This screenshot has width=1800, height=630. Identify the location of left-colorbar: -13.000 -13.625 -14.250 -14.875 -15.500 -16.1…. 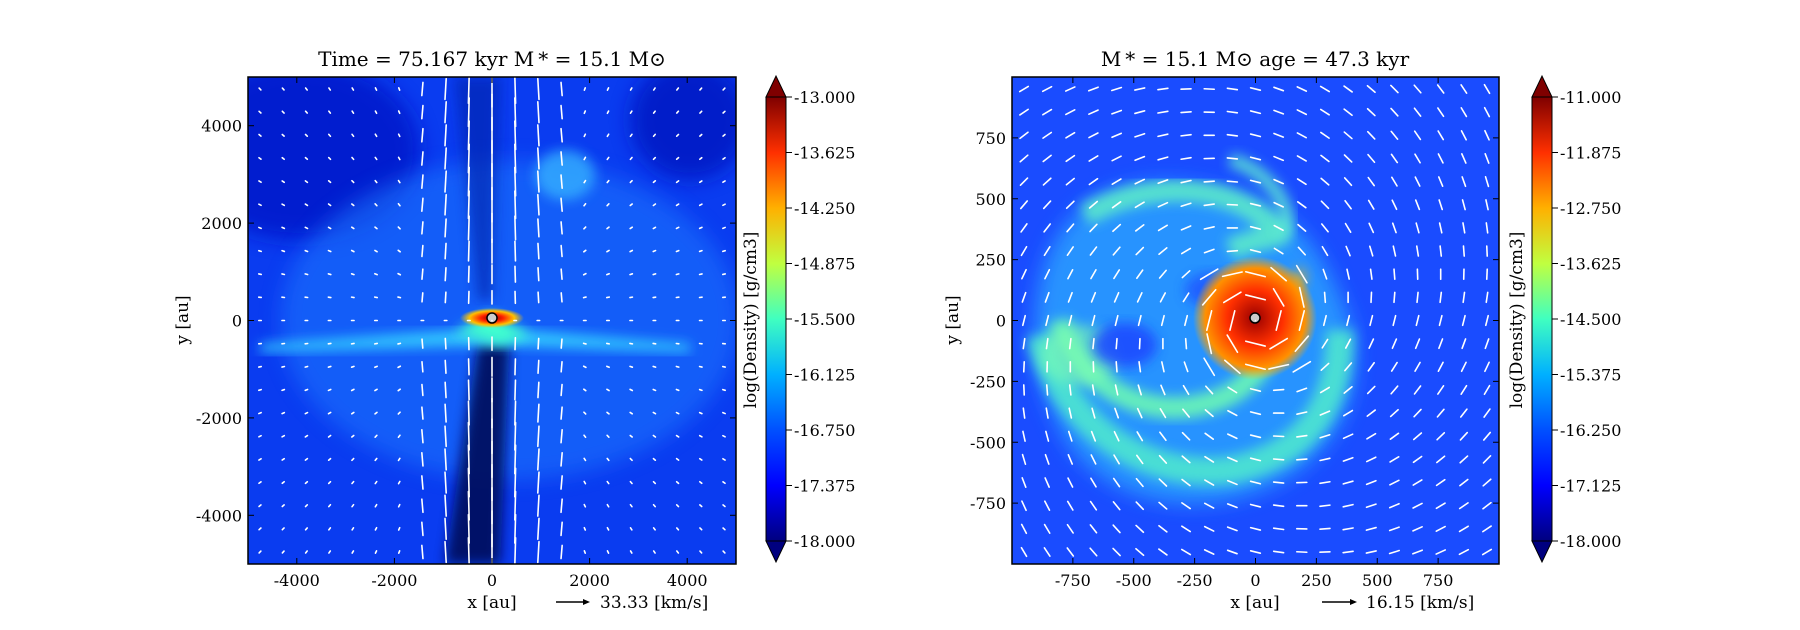
(798, 319).